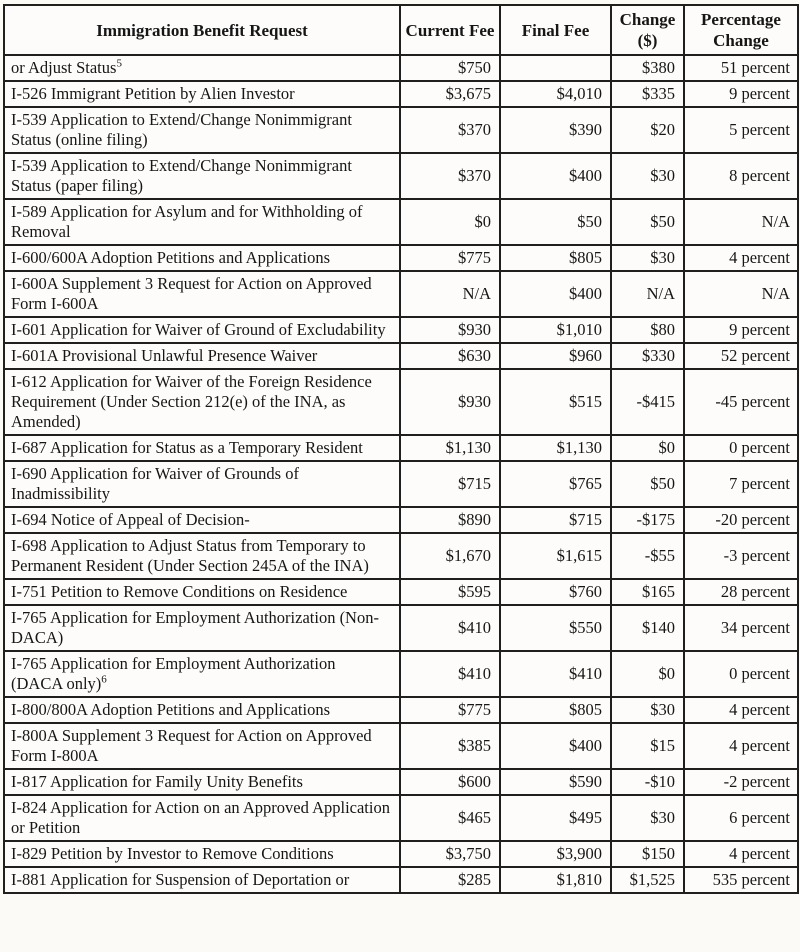  What do you see at coordinates (450, 448) in the screenshot?
I see `current-fee-cell: $1,130` at bounding box center [450, 448].